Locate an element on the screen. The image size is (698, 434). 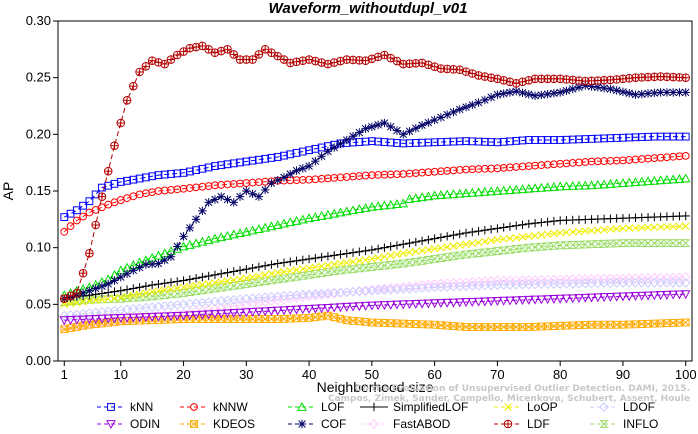
y-tick-label: 0.30 is located at coordinates (38, 20).